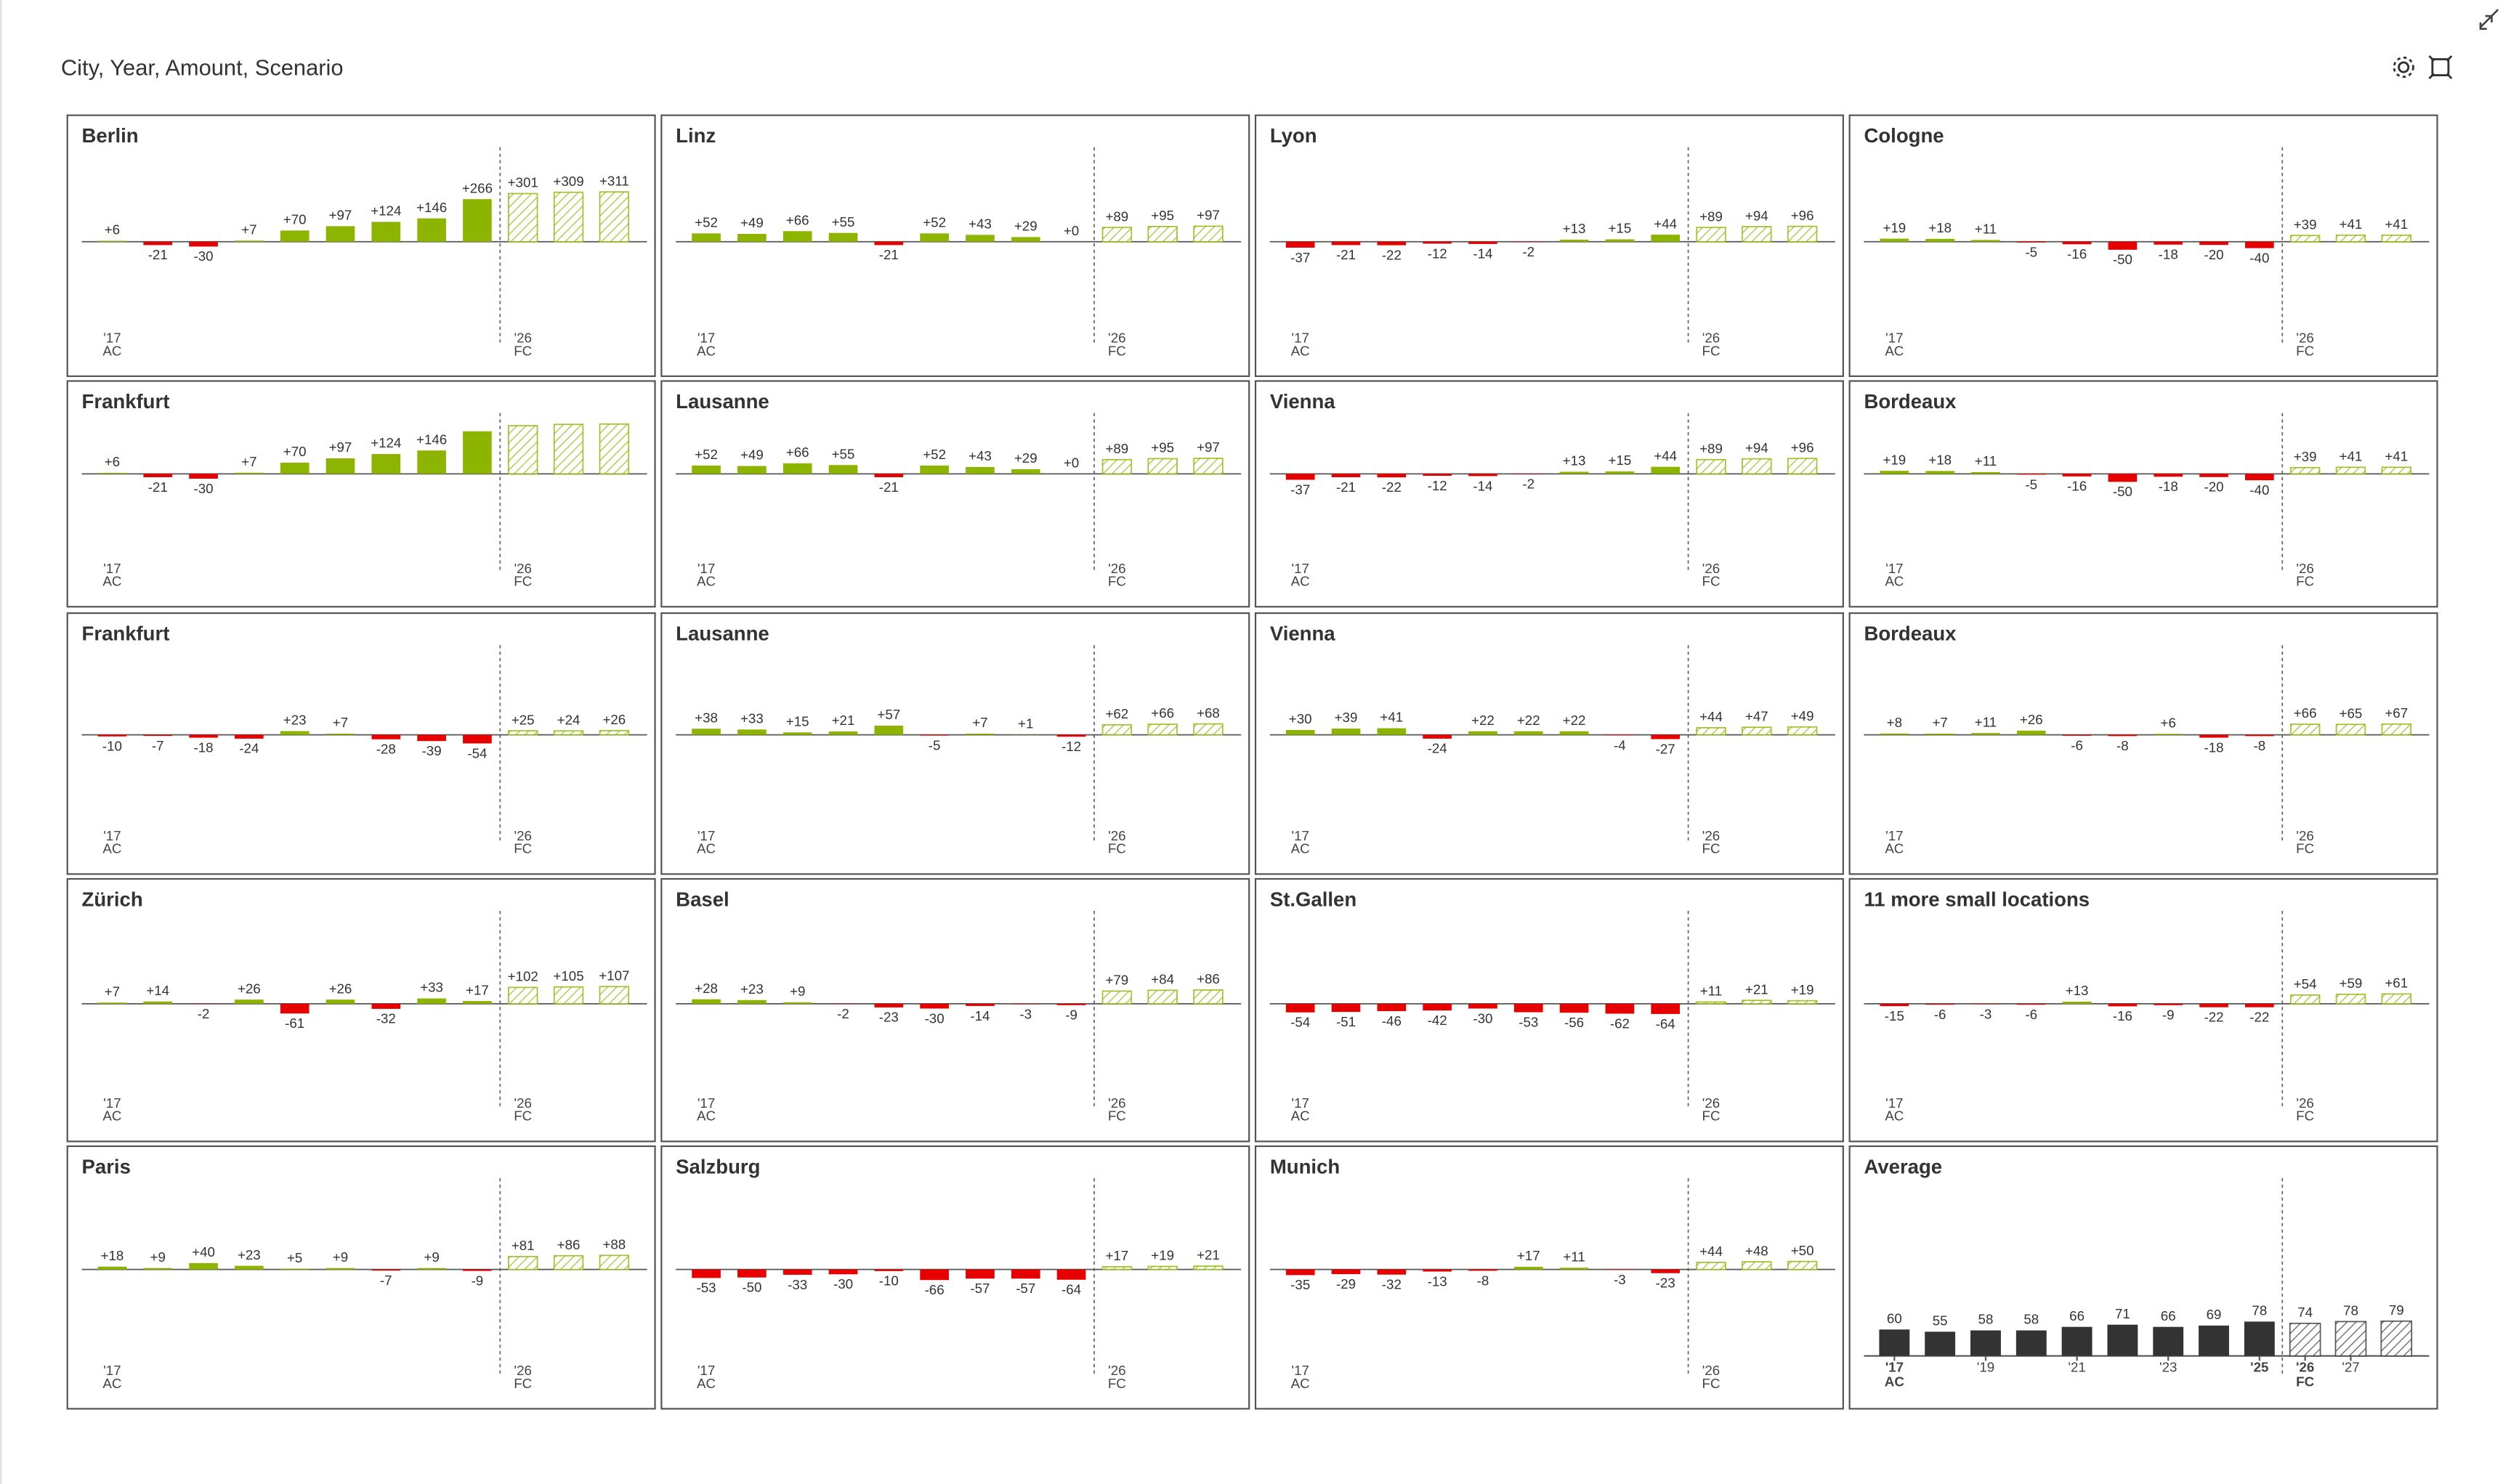 The height and width of the screenshot is (1484, 2511). What do you see at coordinates (432, 207) in the screenshot?
I see `value-label: +146` at bounding box center [432, 207].